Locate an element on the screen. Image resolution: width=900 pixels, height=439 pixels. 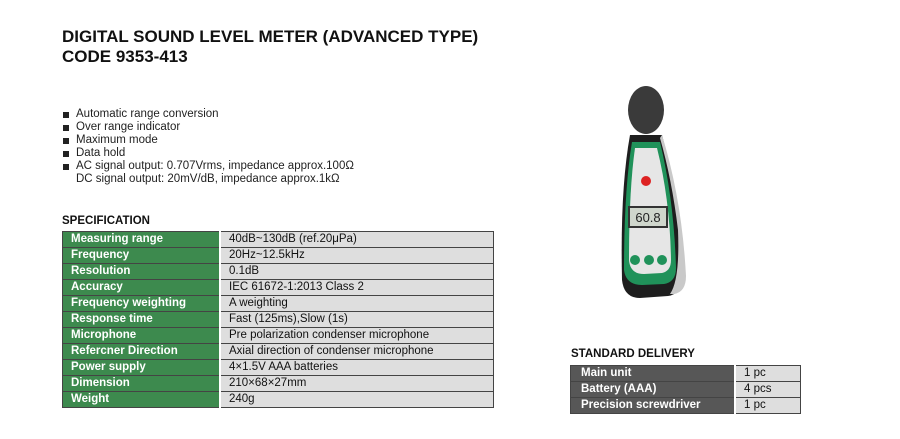
title-line-2: CODE 9353-413 is located at coordinates (125, 56).